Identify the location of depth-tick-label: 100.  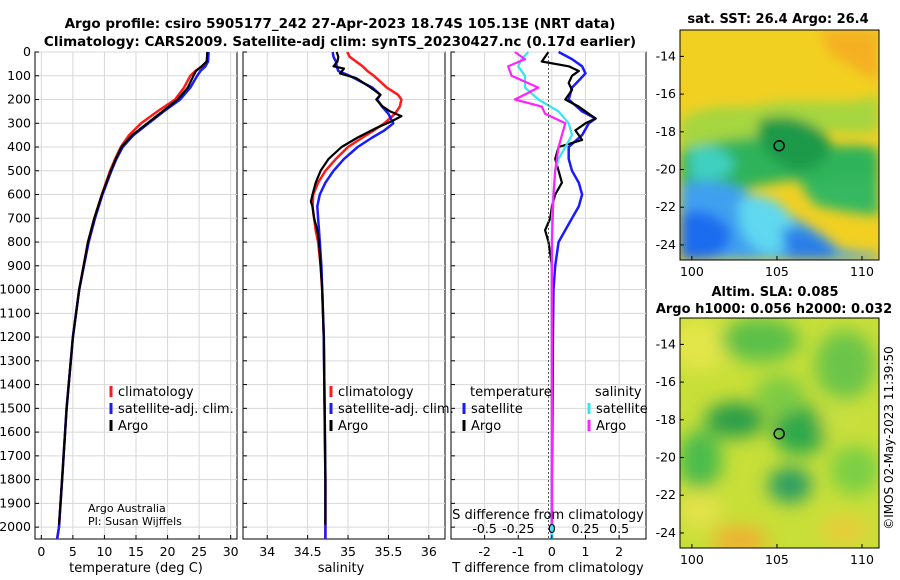
(19, 75).